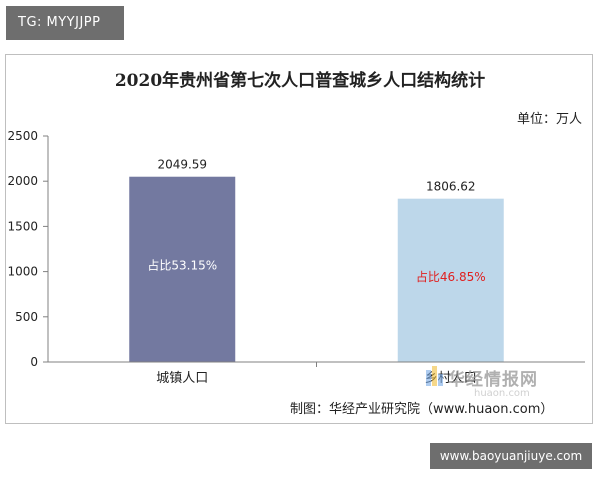 This screenshot has height=480, width=600. What do you see at coordinates (511, 456) in the screenshot?
I see `url-badge: www.baoyuanjiuye.com` at bounding box center [511, 456].